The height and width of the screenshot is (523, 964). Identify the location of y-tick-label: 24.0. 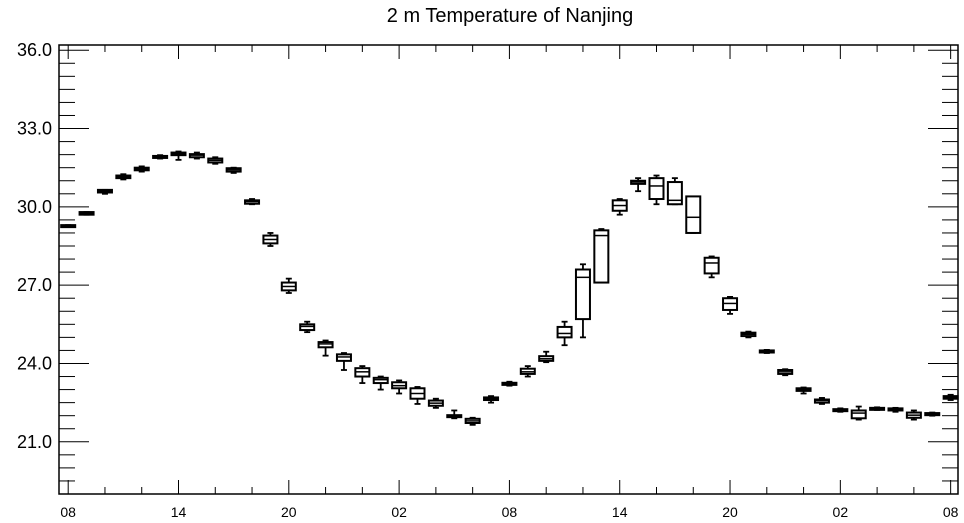
(34, 363).